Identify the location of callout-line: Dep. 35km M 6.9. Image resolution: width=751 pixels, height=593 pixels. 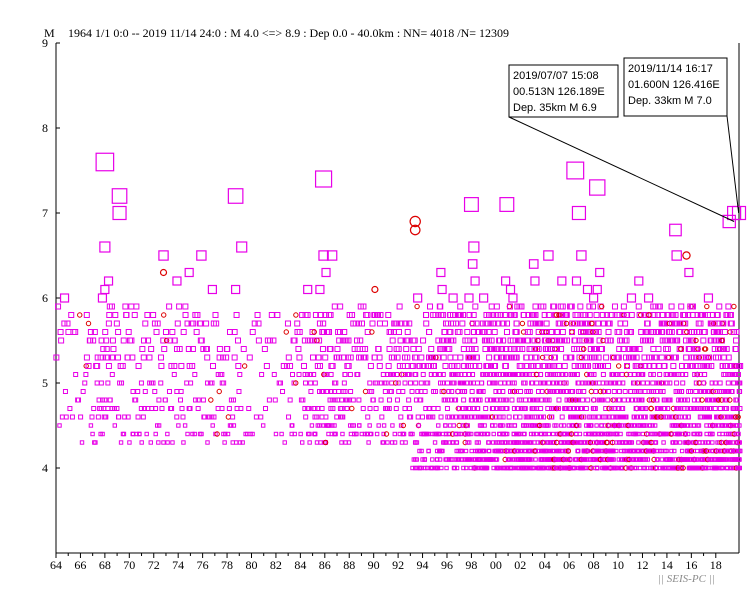
(555, 108).